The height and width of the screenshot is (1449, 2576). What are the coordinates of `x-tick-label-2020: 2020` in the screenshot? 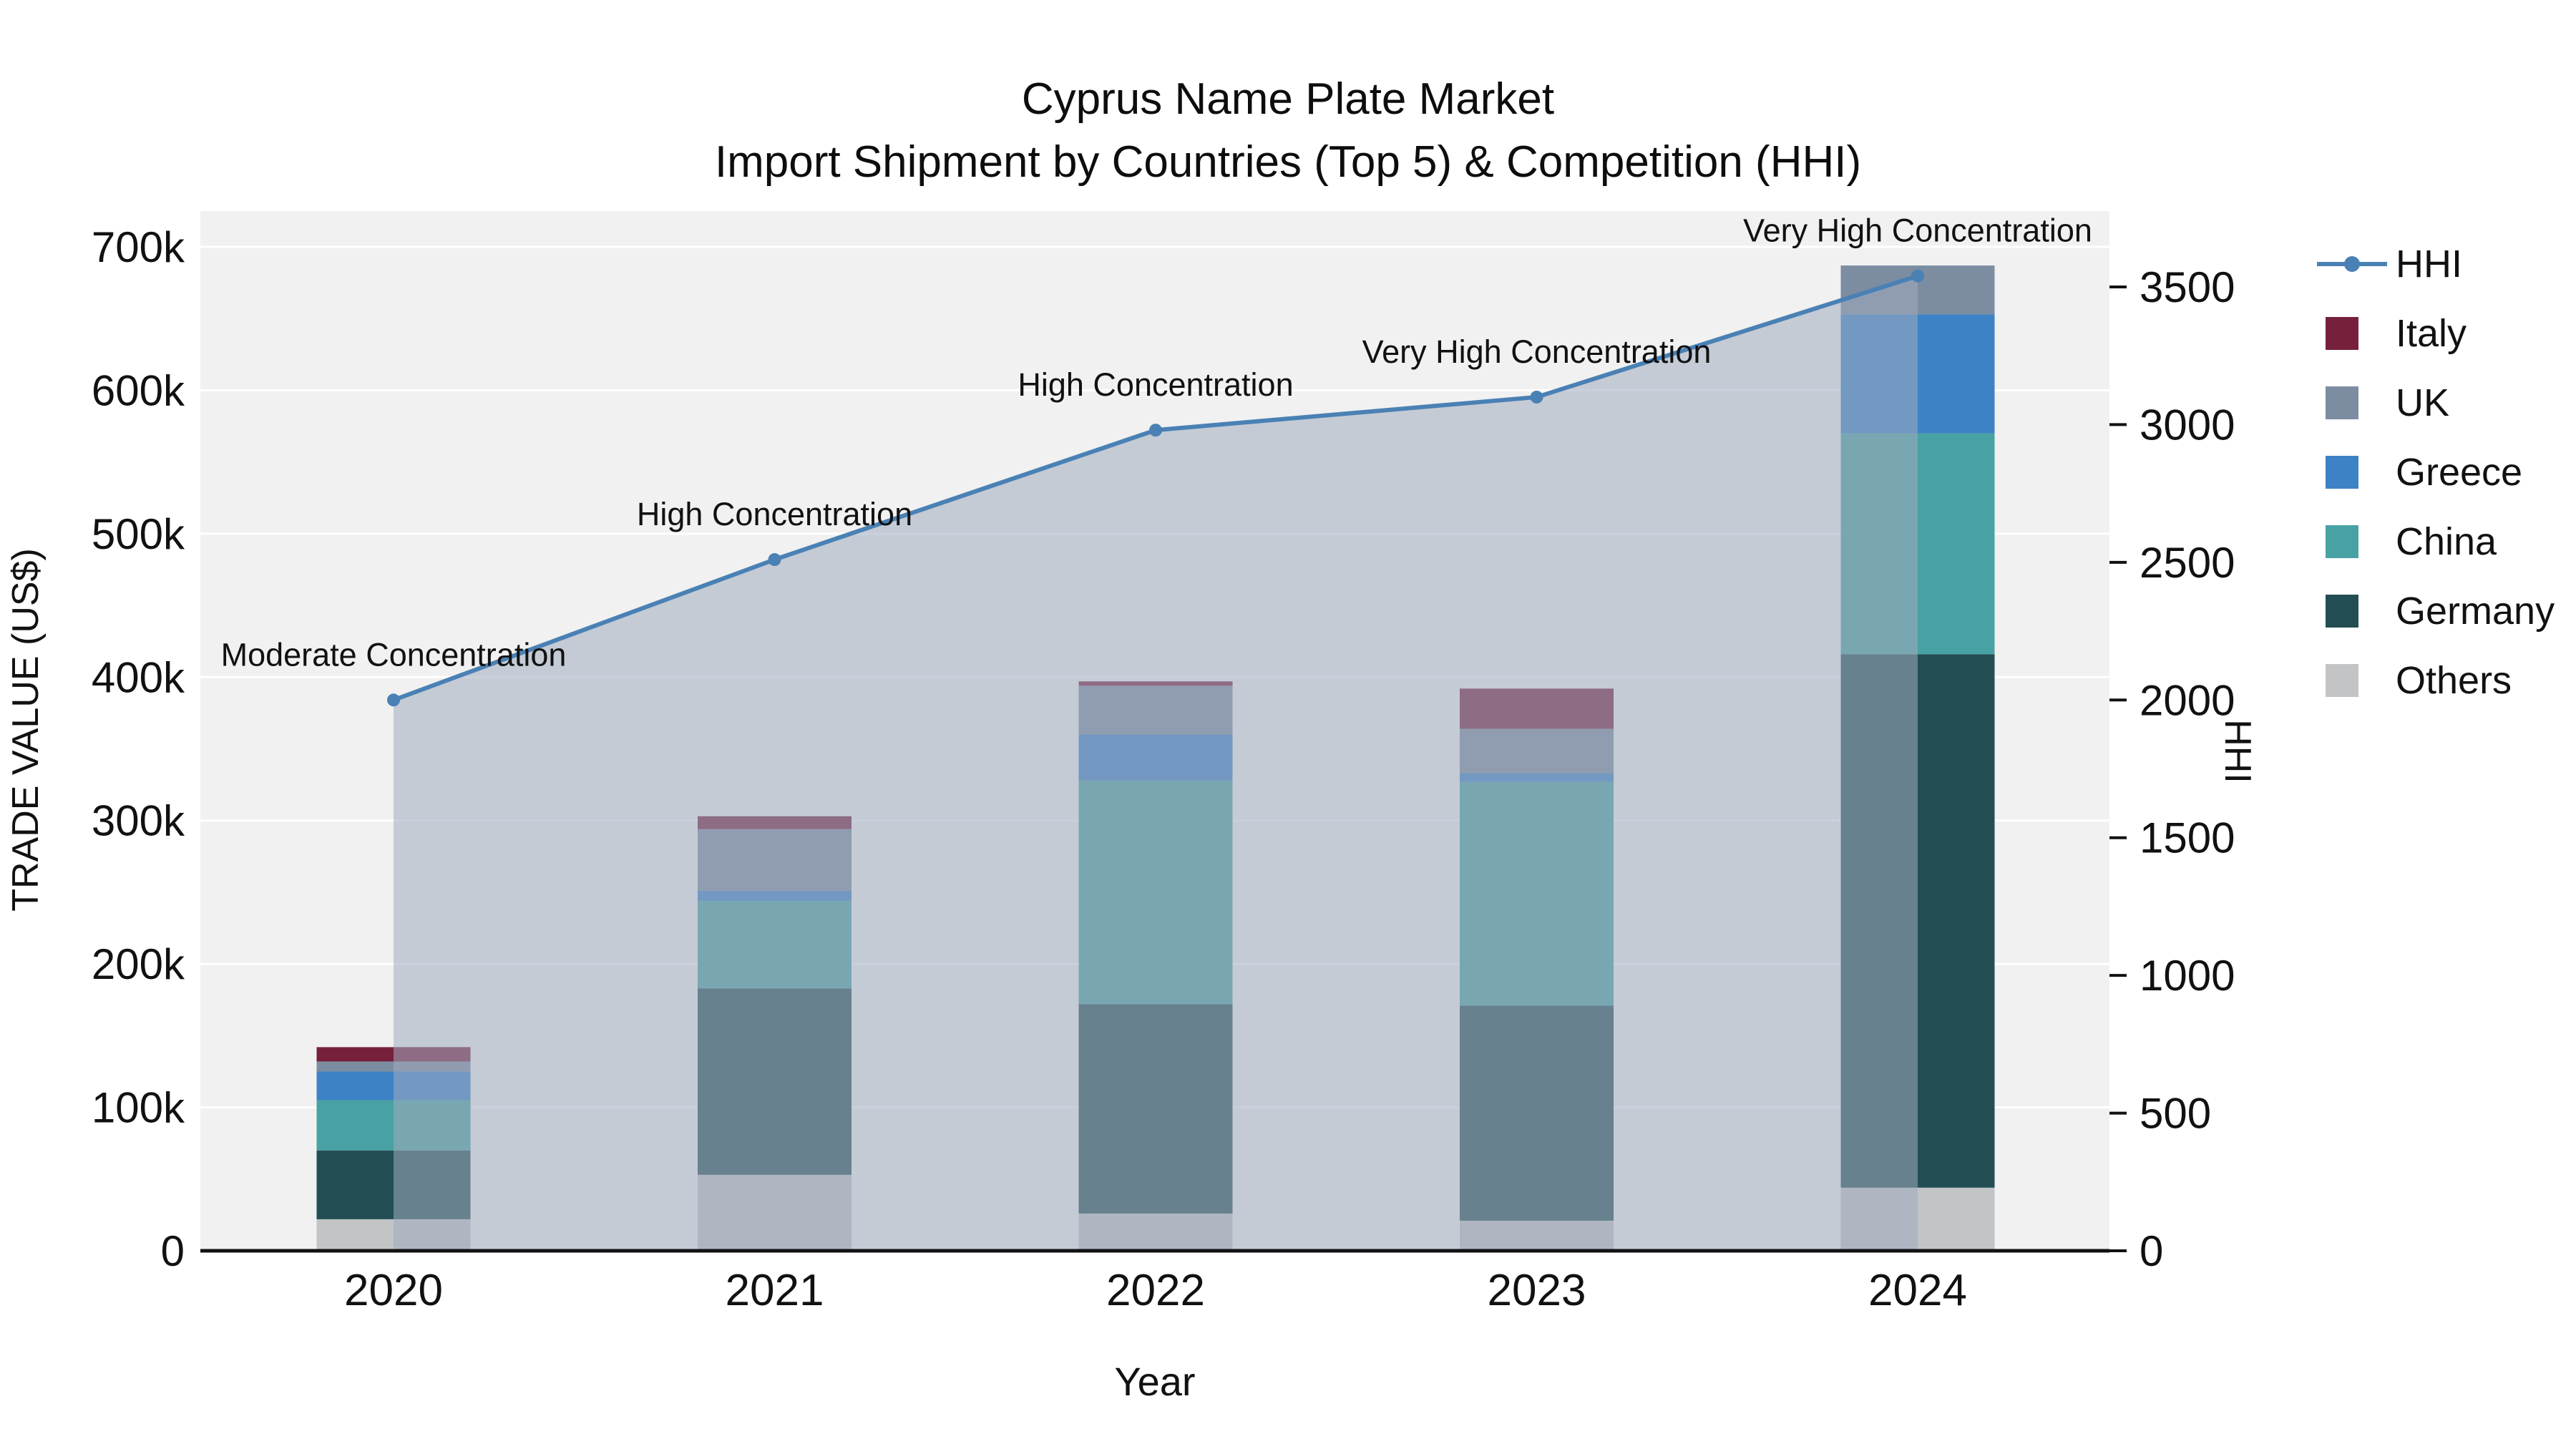 It's located at (393, 1290).